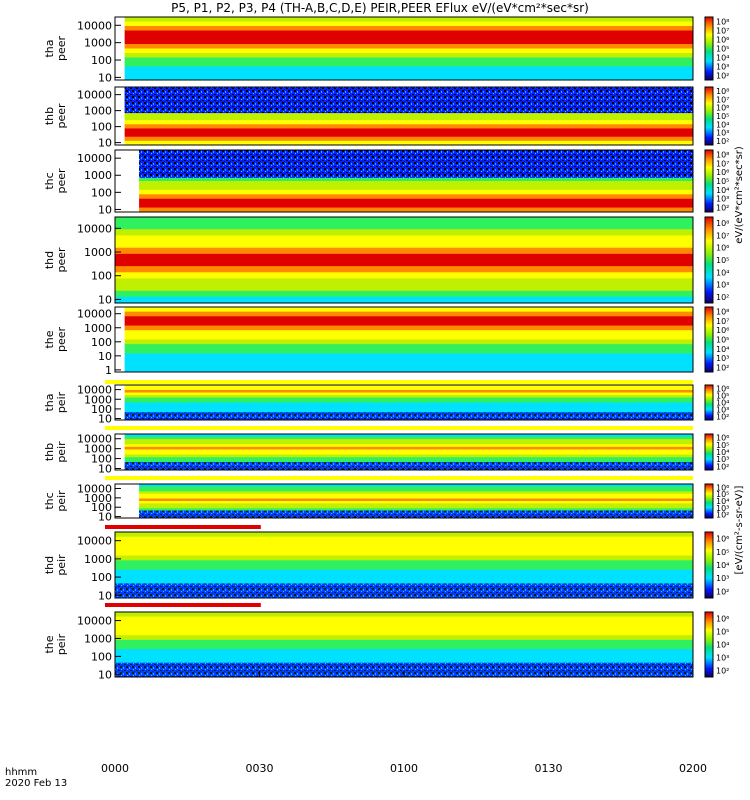 The image size is (750, 800). I want to click on panel-the_peir: 10 100 1000 10000 thepeir 10² 10³ 10⁴ 10⁵ 10⁶, so click(386, 646).